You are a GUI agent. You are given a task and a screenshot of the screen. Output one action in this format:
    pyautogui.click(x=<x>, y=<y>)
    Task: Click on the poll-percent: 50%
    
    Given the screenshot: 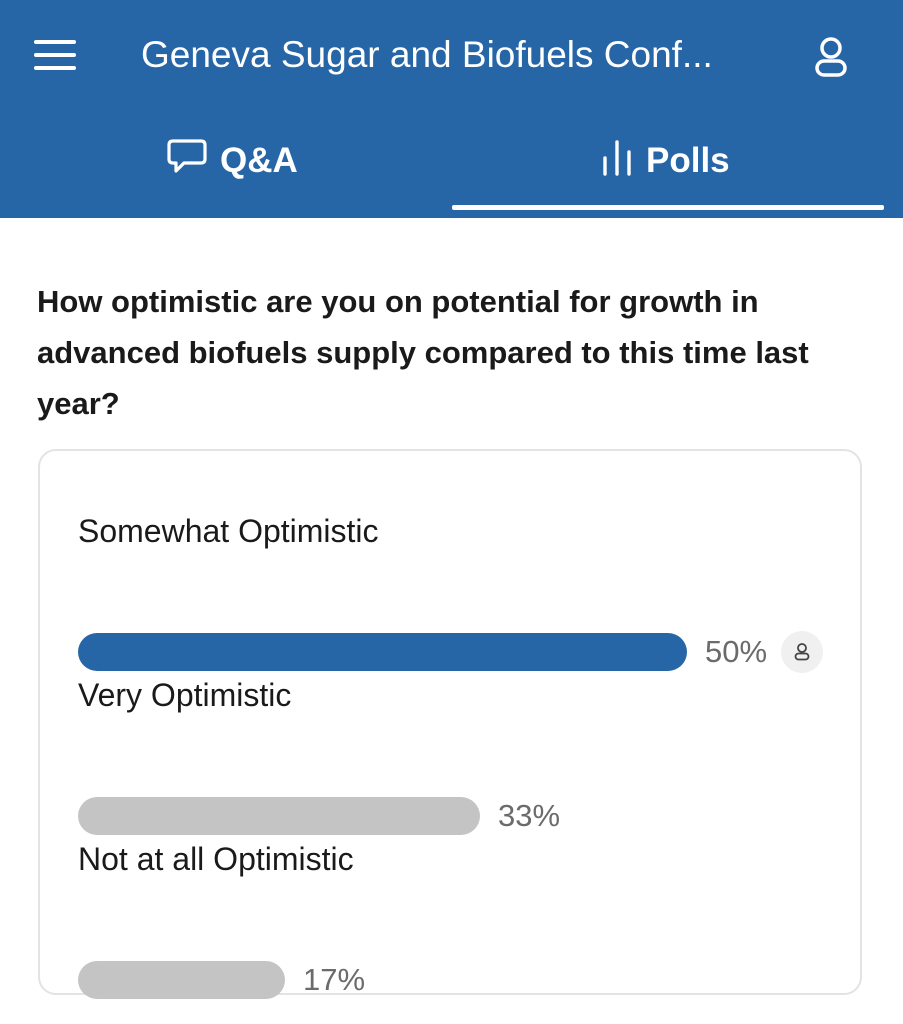 What is the action you would take?
    pyautogui.click(x=736, y=651)
    